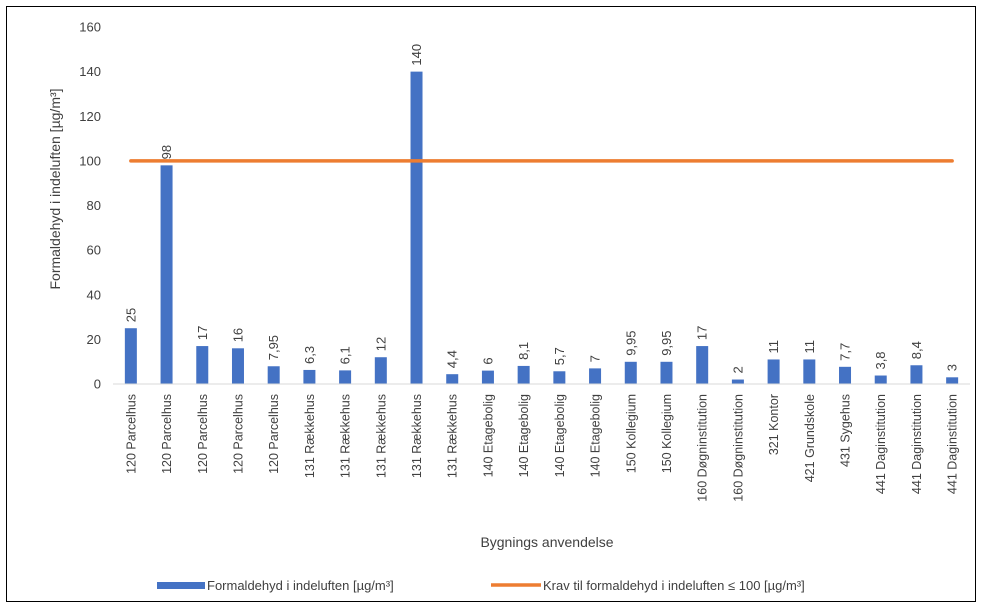 Image resolution: width=984 pixels, height=609 pixels. What do you see at coordinates (55, 188) in the screenshot?
I see `y-axis-title: Formaldehyd i indeluften [µg/m³]` at bounding box center [55, 188].